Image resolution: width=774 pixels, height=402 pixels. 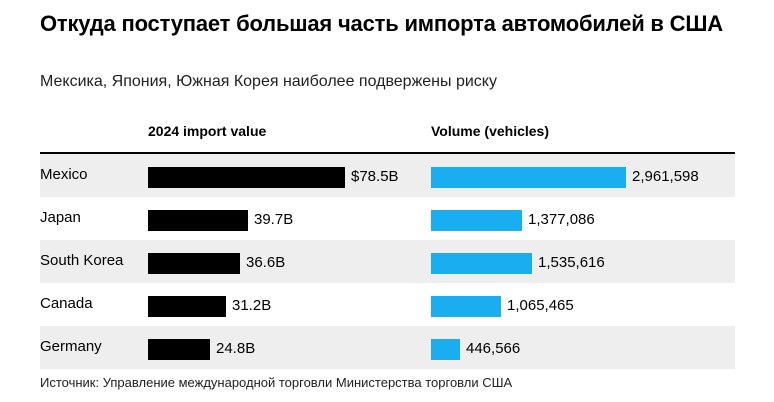 What do you see at coordinates (375, 176) in the screenshot?
I see `import-value-label: $78.5B` at bounding box center [375, 176].